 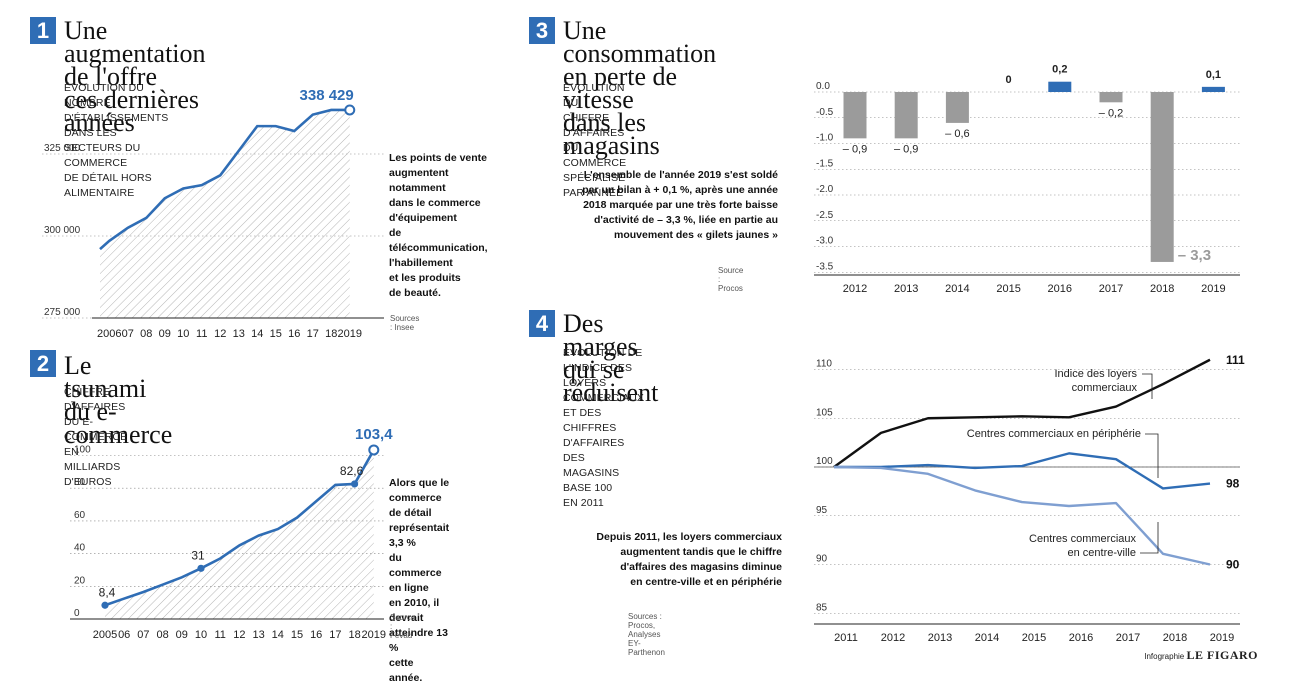 I want to click on y-tick-label: 0, so click(x=77, y=613).